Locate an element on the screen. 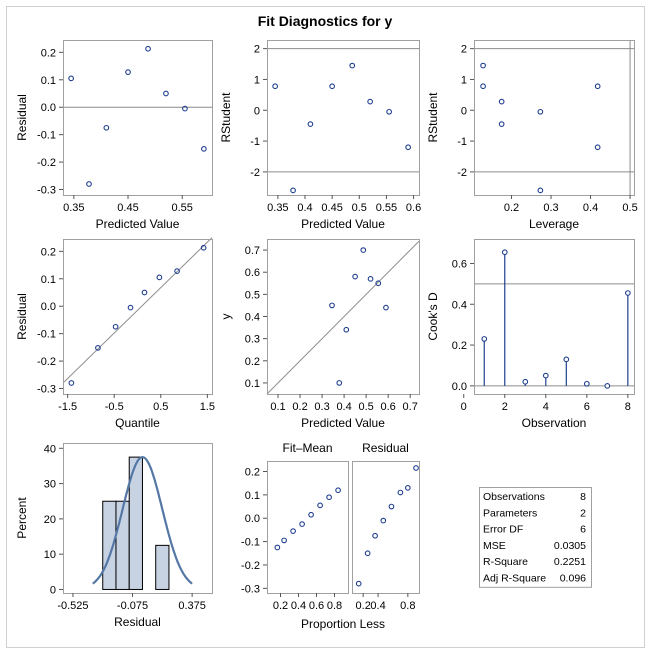  stats-table-border is located at coordinates (535, 537).